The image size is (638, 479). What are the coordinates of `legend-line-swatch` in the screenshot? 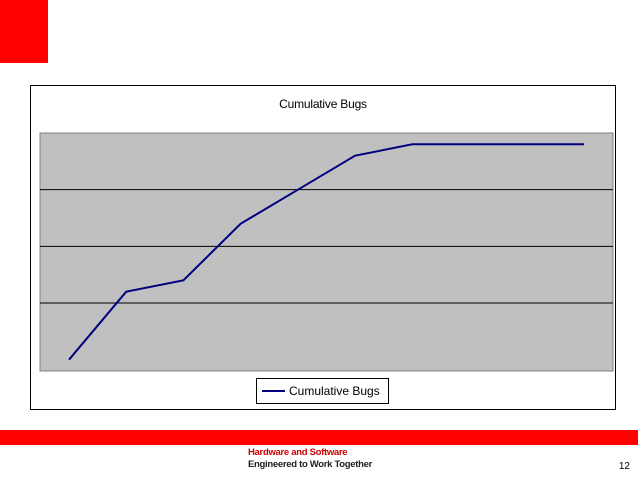 It's located at (273, 391).